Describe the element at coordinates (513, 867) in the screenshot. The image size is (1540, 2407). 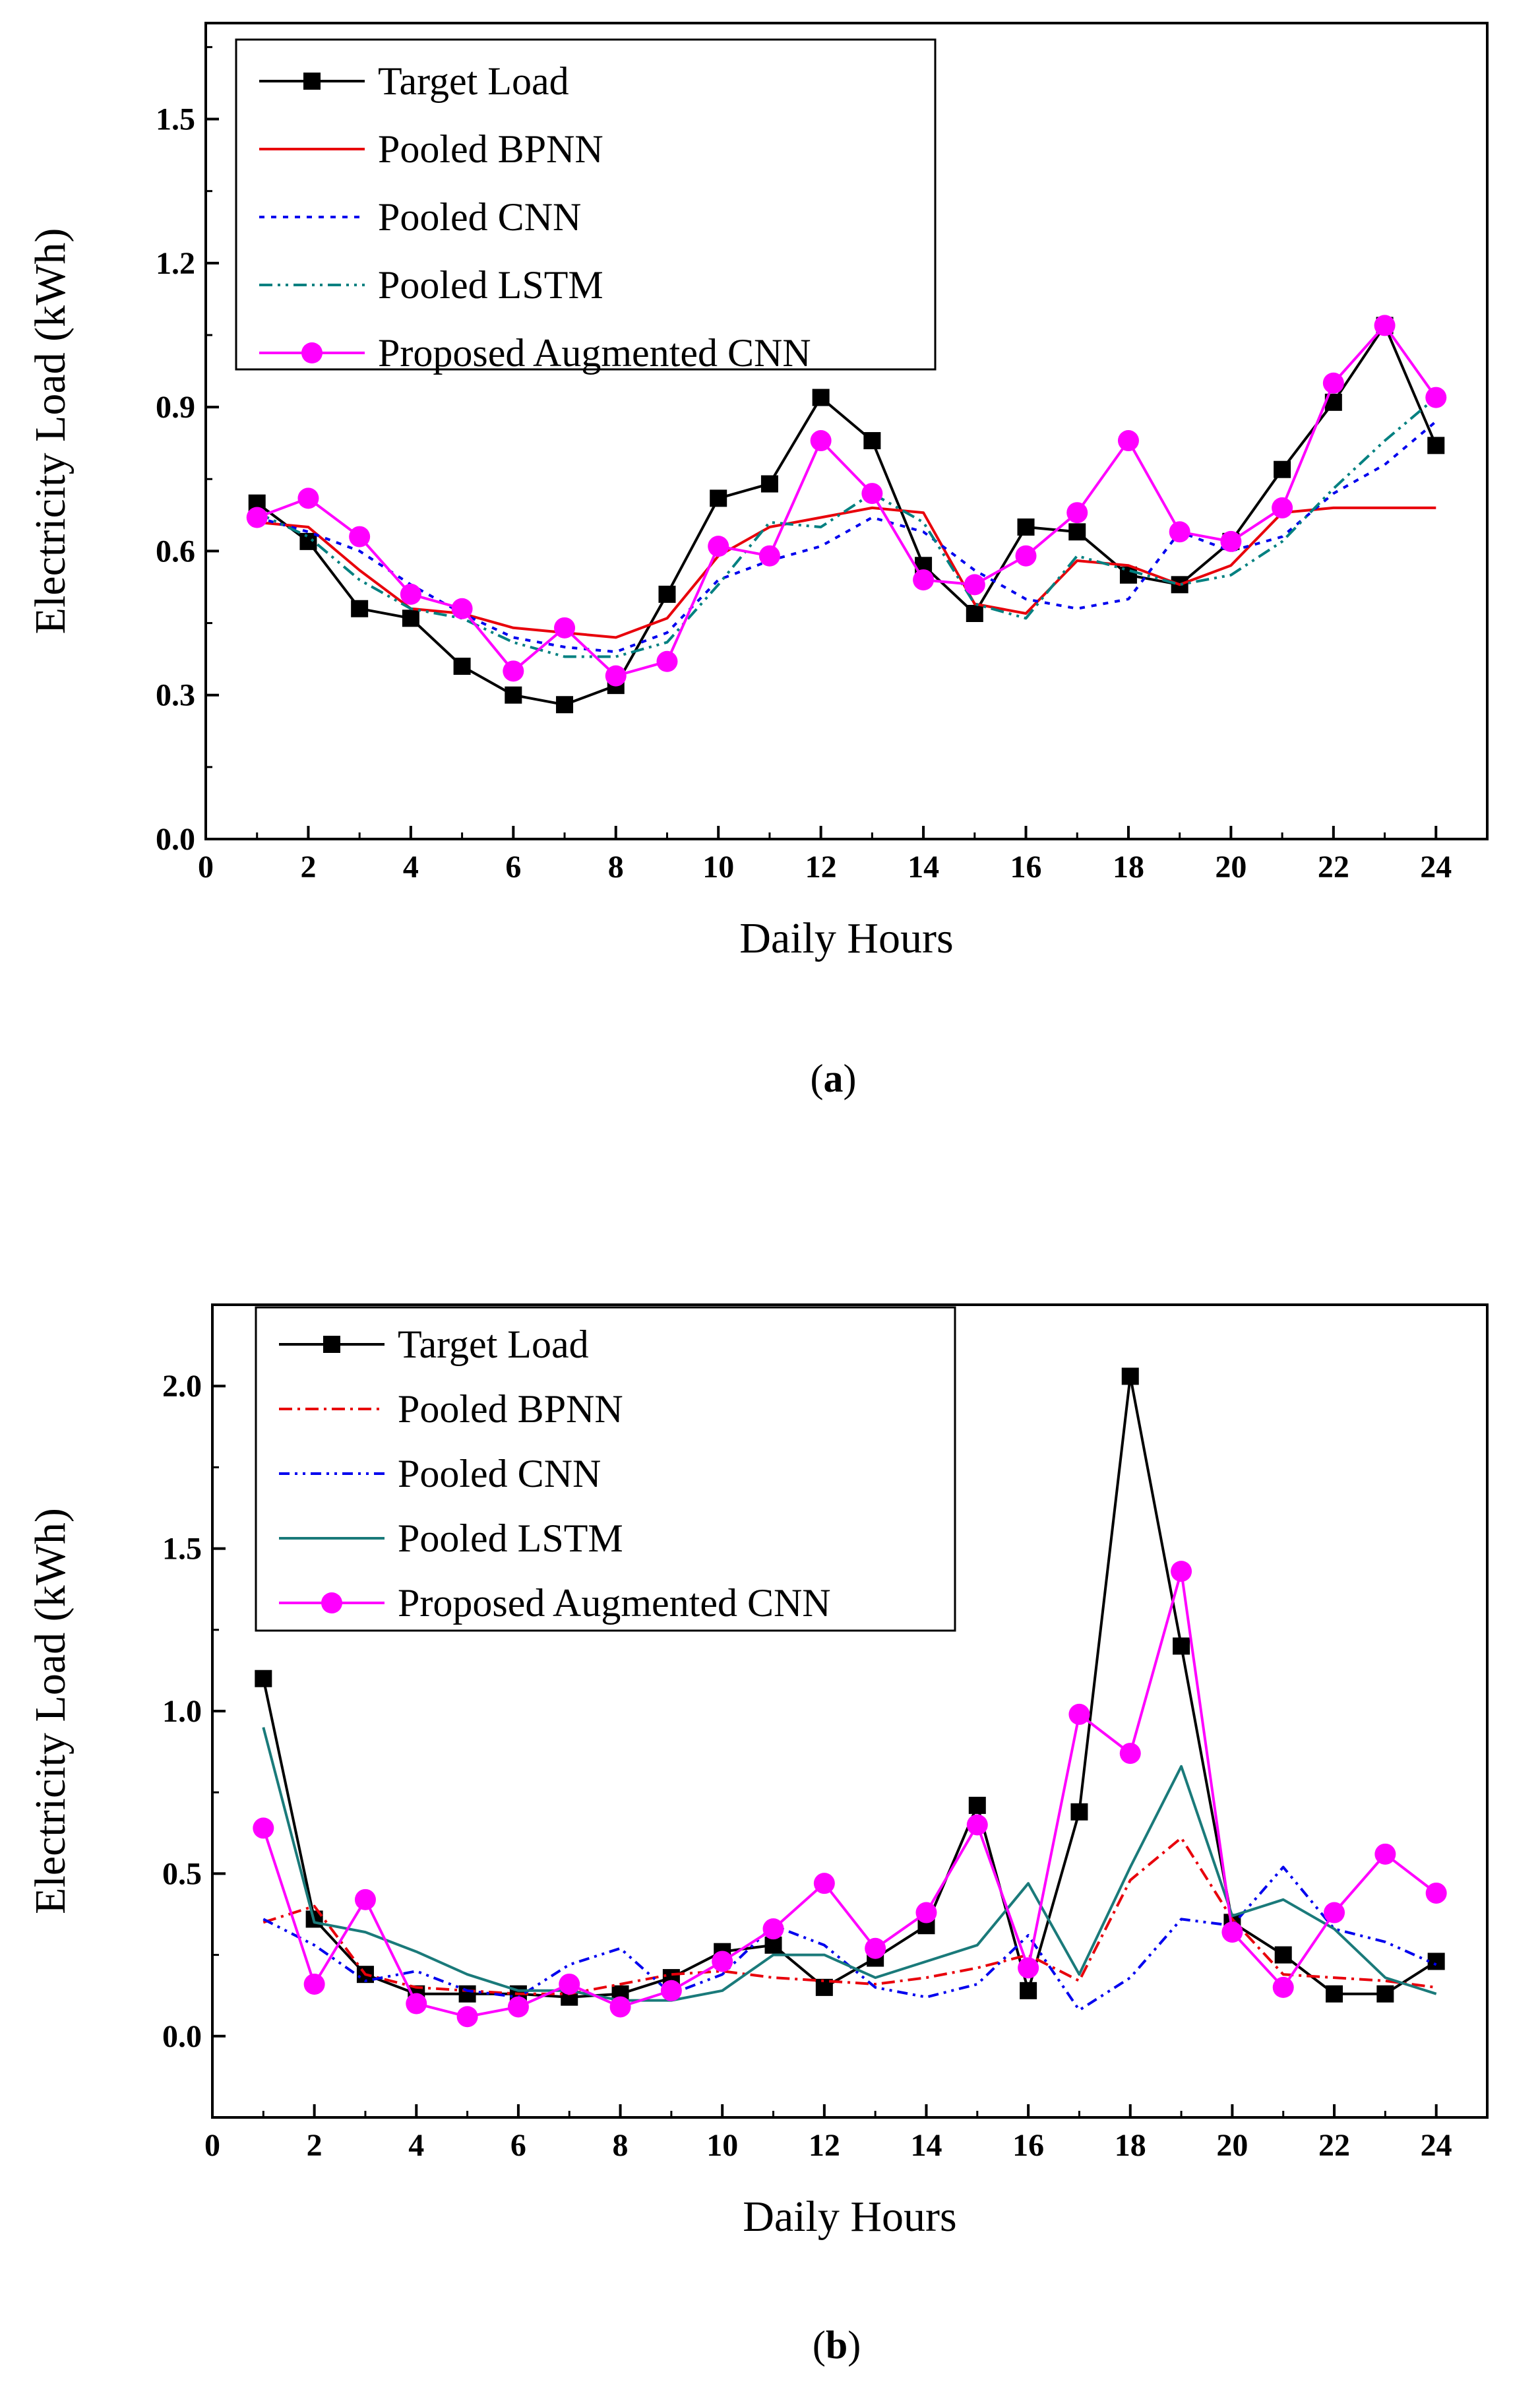
I see `x-tick-label: 6` at that location.